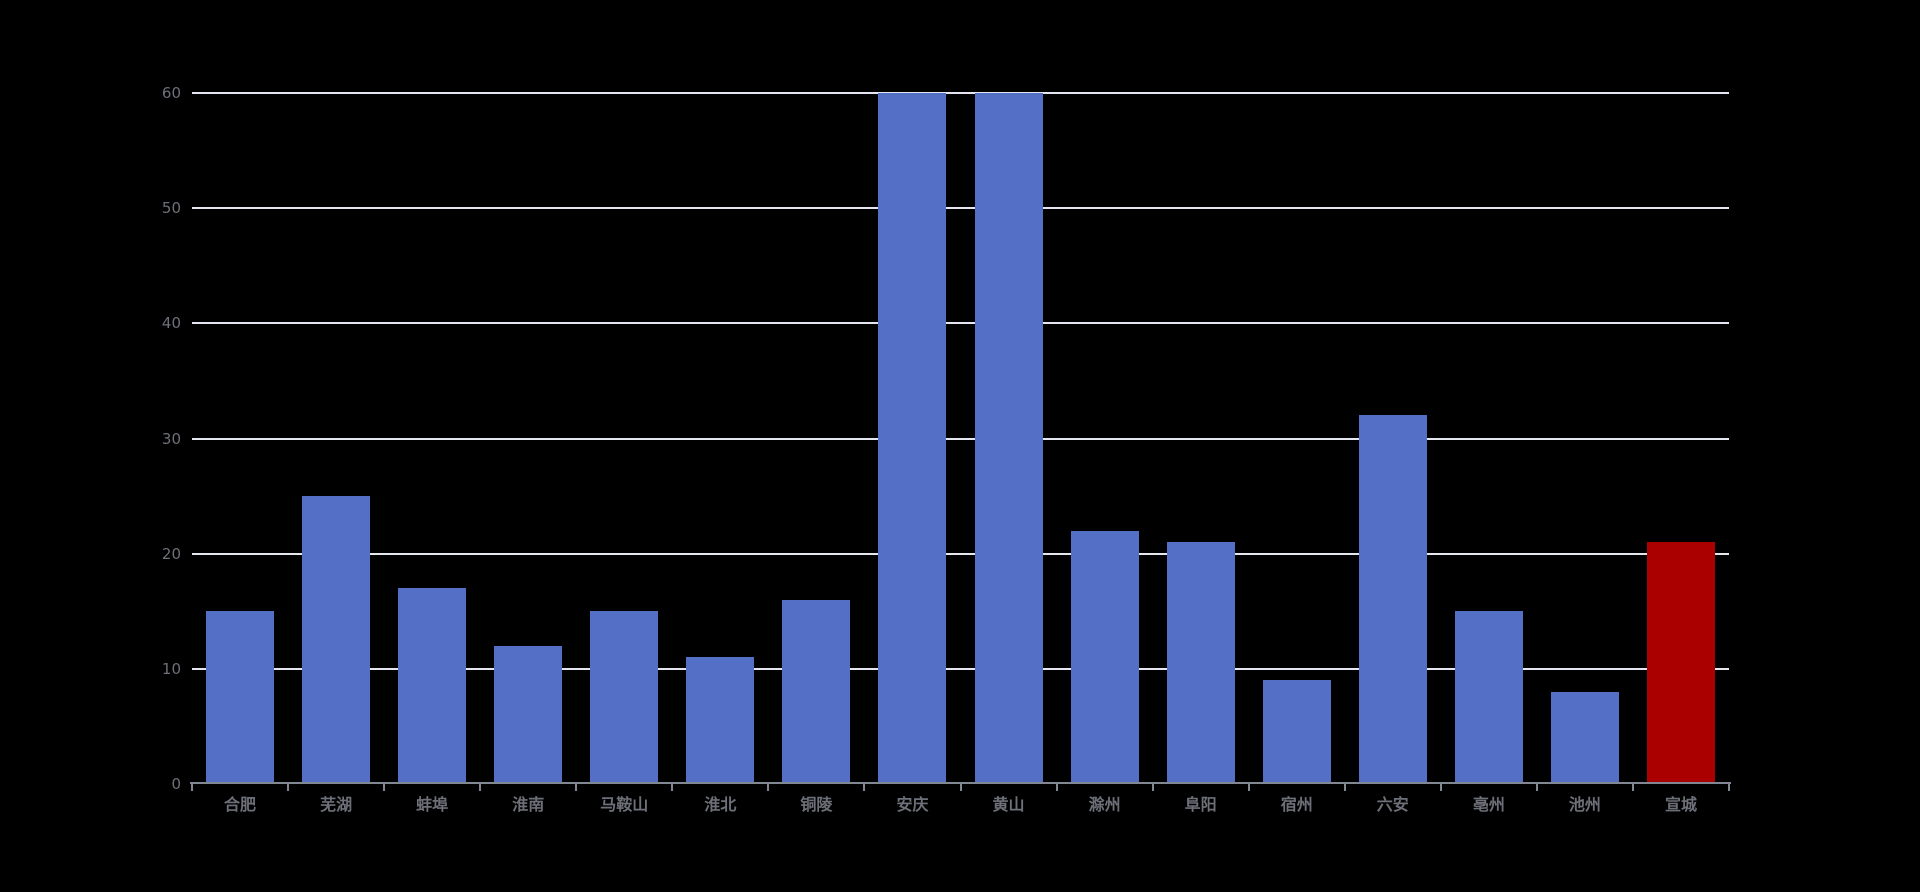  What do you see at coordinates (176, 784) in the screenshot?
I see `y-axis-tick-label: 0` at bounding box center [176, 784].